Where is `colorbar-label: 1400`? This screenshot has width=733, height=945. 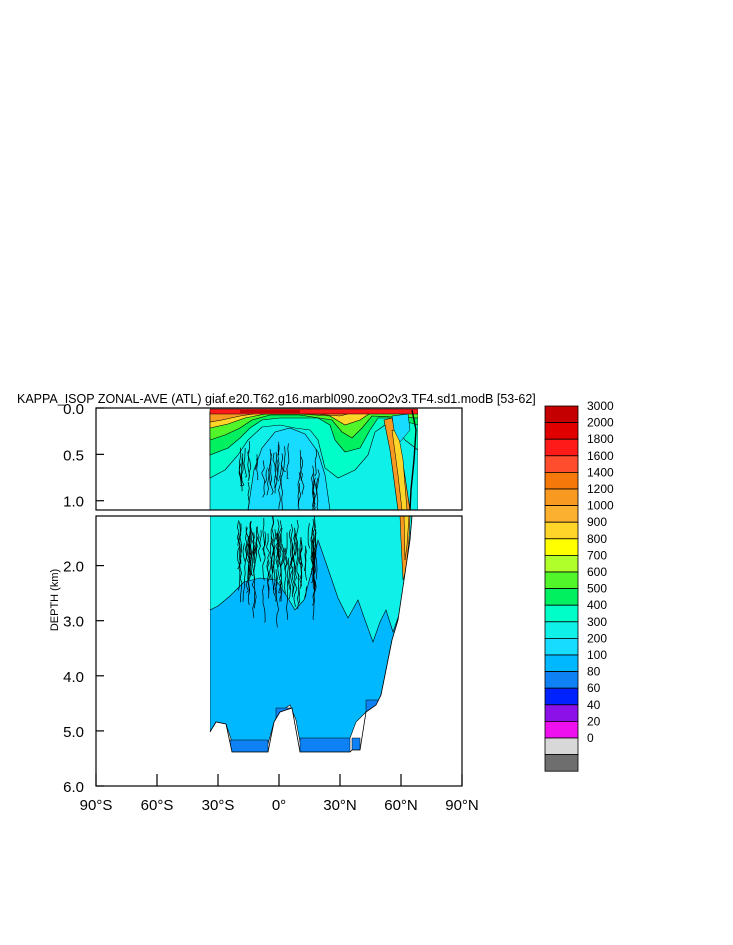
colorbar-label: 1400 is located at coordinates (600, 472).